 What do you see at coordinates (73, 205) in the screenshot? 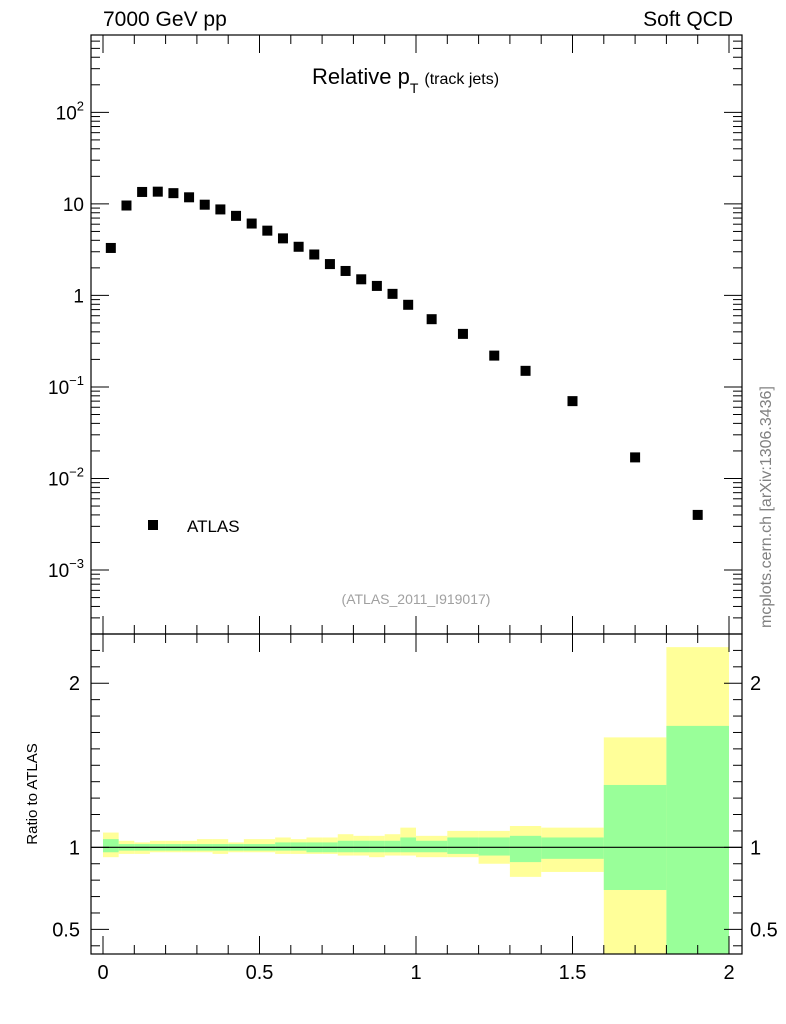
I see `main-y-tick-label: 10` at bounding box center [73, 205].